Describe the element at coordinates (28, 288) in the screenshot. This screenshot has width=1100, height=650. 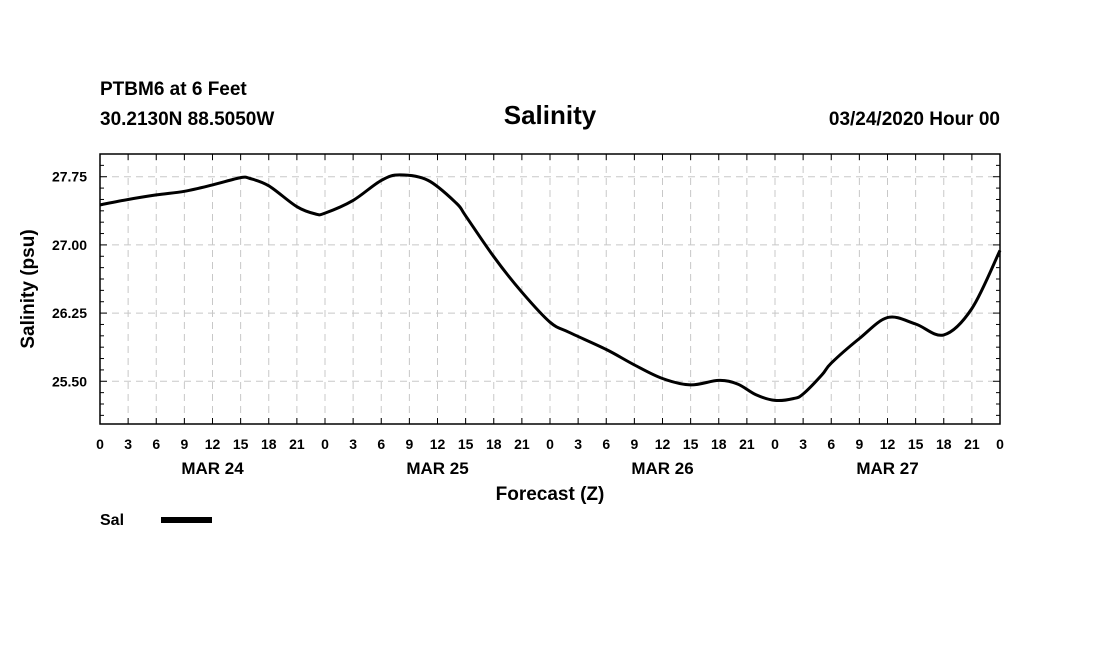
I see `y-axis-title: Salinity (psu)` at that location.